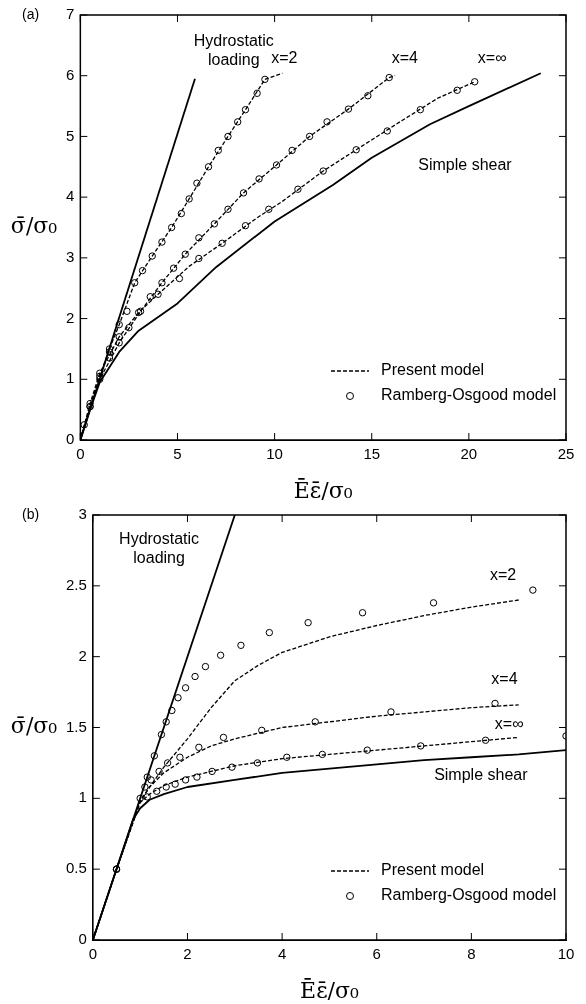 This screenshot has height=1004, width=586. What do you see at coordinates (372, 454) in the screenshot?
I see `x-tick-label: 15` at bounding box center [372, 454].